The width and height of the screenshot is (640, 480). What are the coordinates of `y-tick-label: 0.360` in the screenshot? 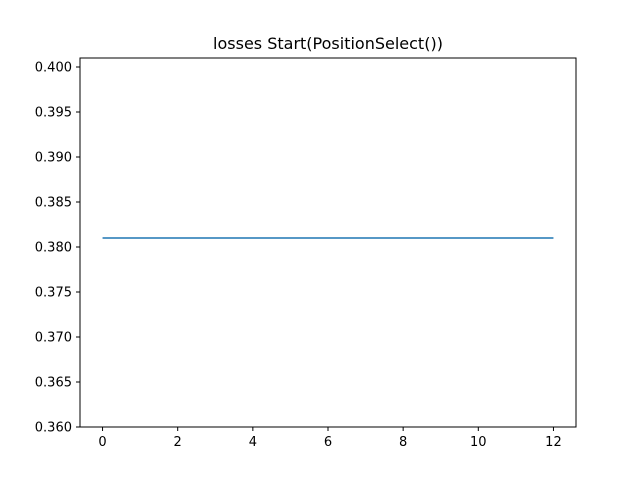 It's located at (53, 428).